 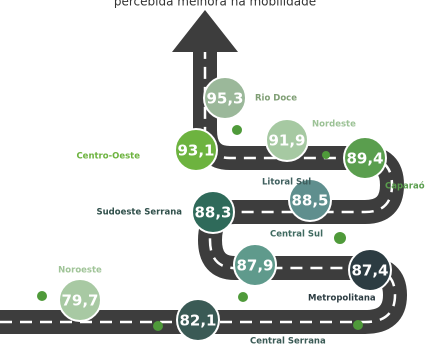 What do you see at coordinates (139, 213) in the screenshot?
I see `node-label: Sudoeste Serrana` at bounding box center [139, 213].